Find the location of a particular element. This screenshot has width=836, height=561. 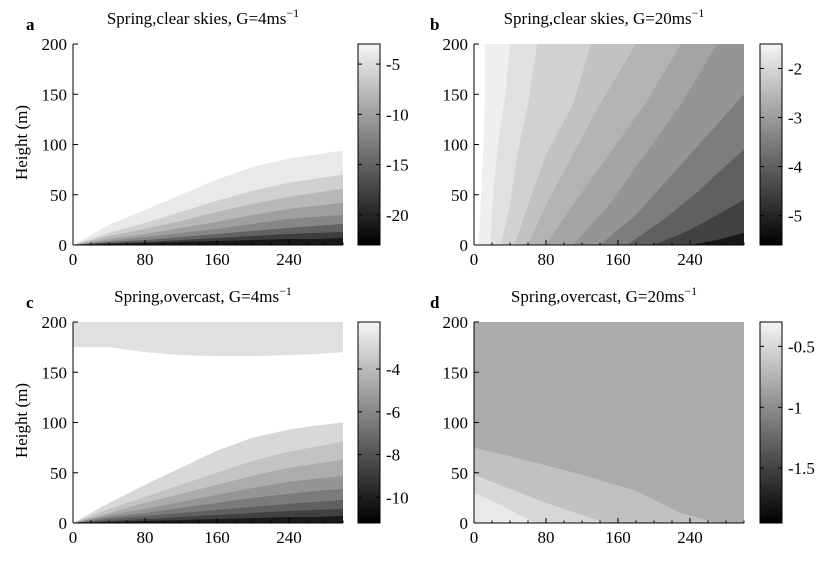

colorbar-tick-label: -6 is located at coordinates (393, 412).